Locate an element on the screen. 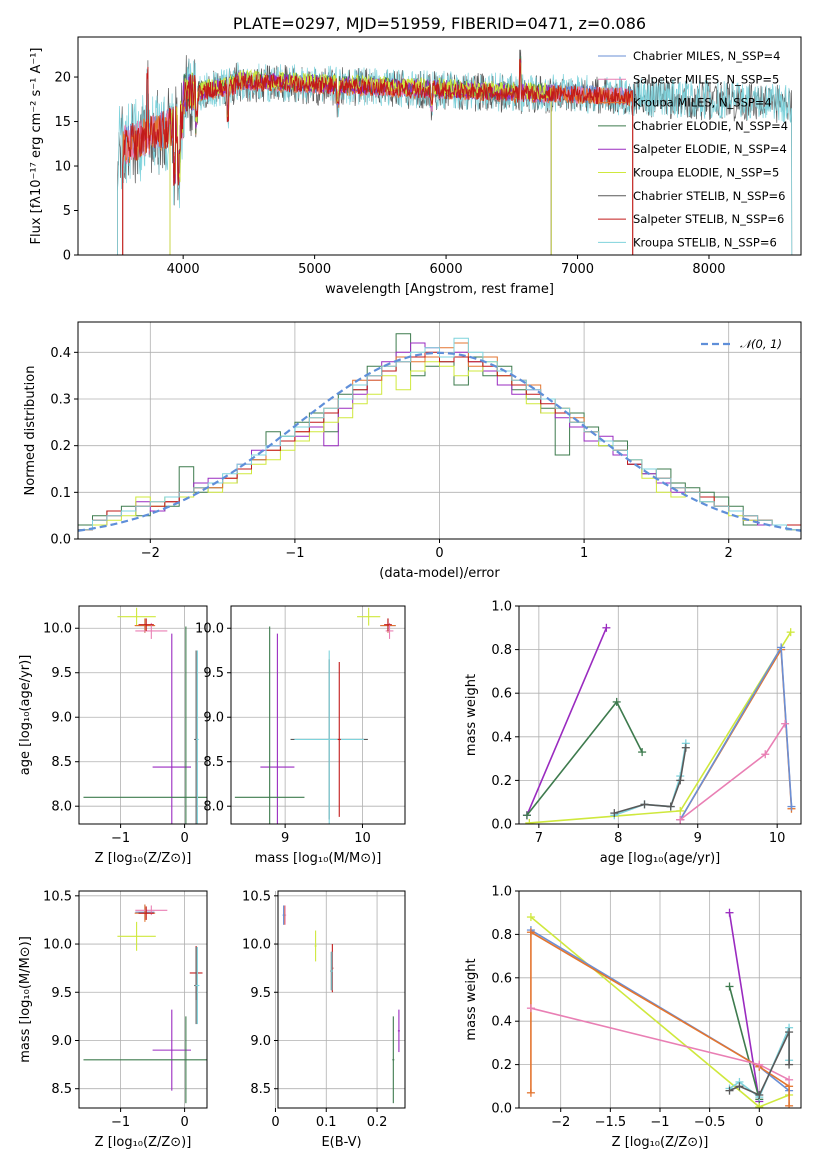 Image resolution: width=819 pixels, height=1174 pixels. y-tick-label: 10 is located at coordinates (62, 167).